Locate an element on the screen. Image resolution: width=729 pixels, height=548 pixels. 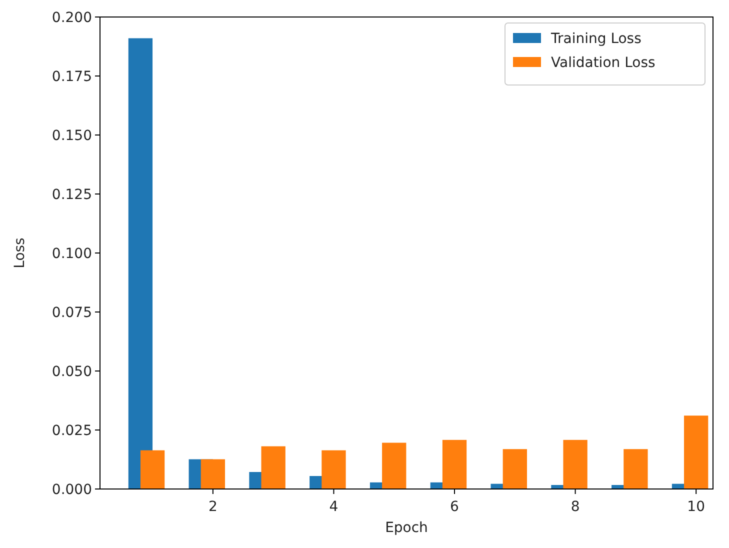
y-axis-title: Loss is located at coordinates (20, 253).